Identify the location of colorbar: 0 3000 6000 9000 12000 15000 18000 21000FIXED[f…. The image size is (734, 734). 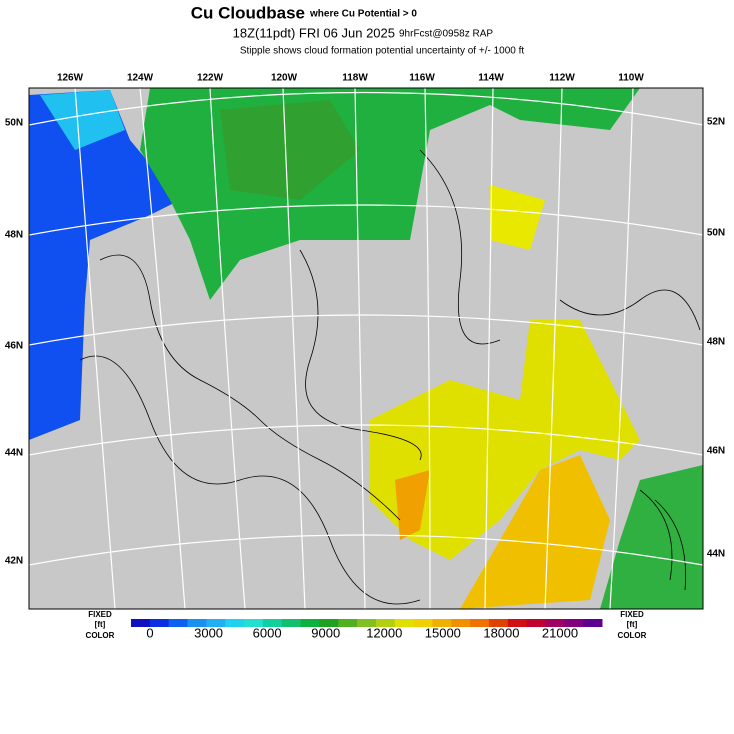
(366, 625).